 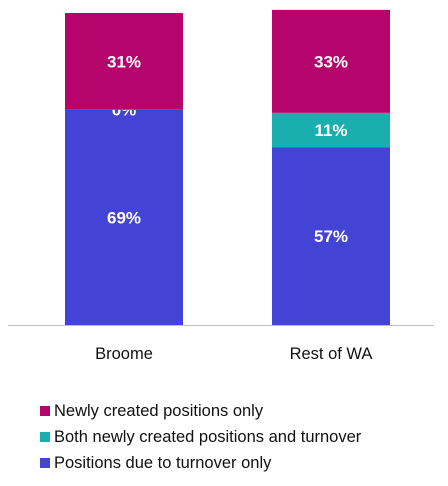 I want to click on data-label-broome-positions-due-to-turnover-only: 69%, so click(x=124, y=217).